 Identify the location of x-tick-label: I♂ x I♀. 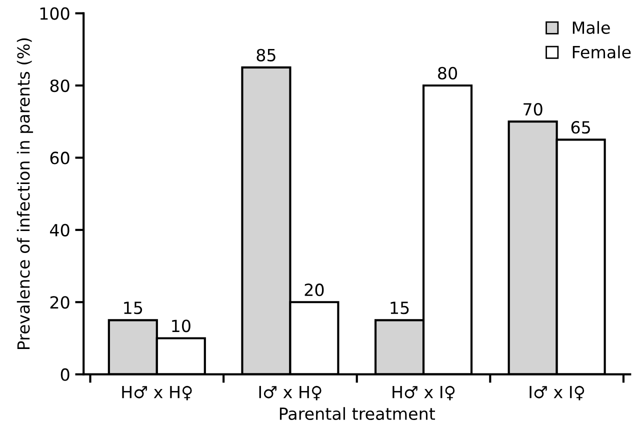
(557, 393).